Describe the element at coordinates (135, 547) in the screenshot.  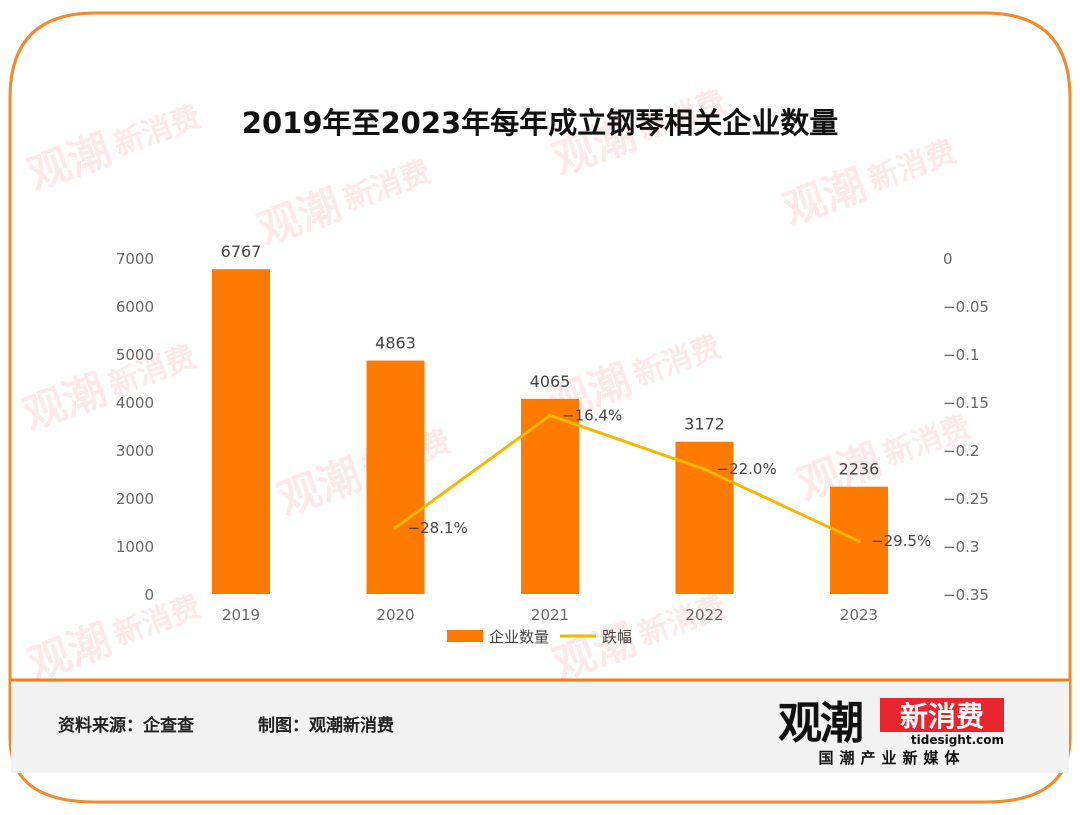
I see `y-left-tick-label: 1000` at that location.